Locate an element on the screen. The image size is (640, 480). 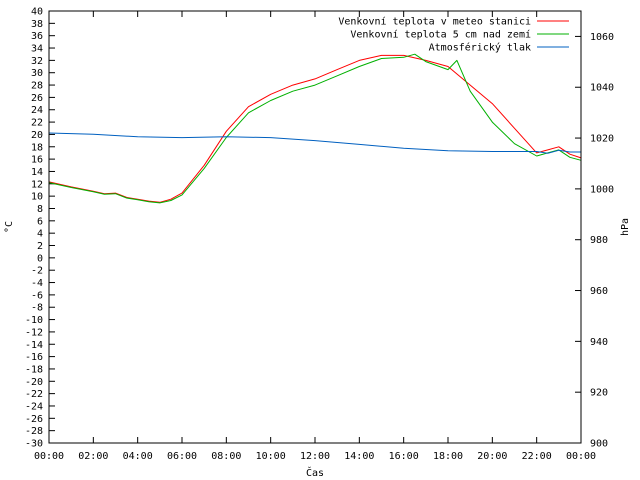
y-right-tick-label: 960 is located at coordinates (599, 291).